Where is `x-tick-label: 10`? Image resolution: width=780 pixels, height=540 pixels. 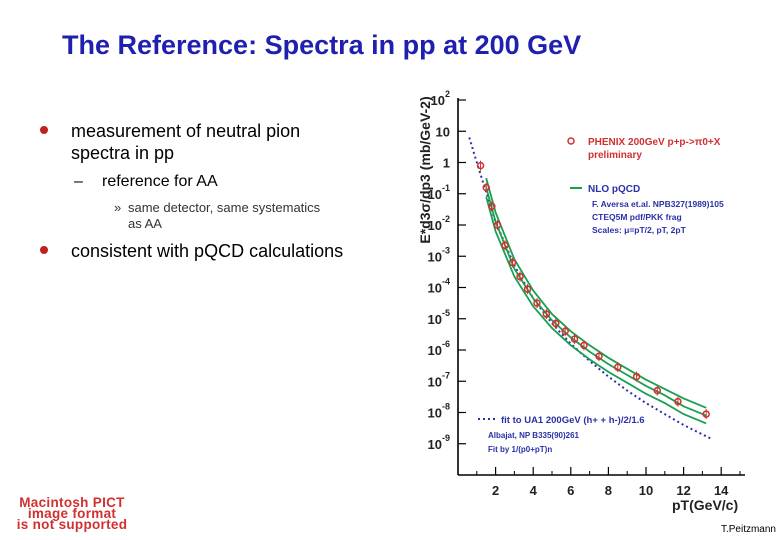
x-tick-label: 10 is located at coordinates (646, 490).